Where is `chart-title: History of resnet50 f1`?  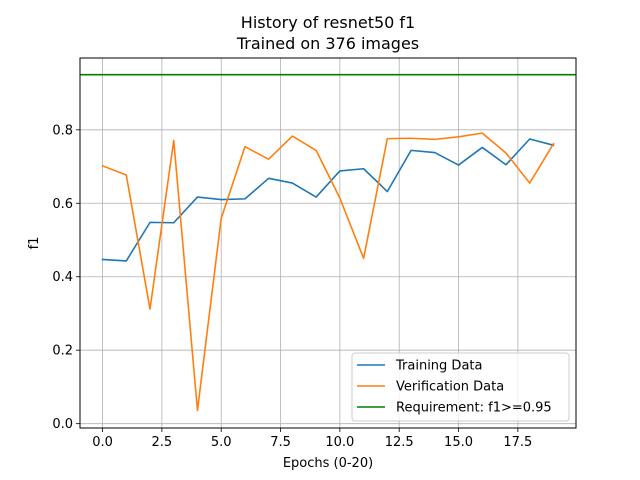
chart-title: History of resnet50 f1 is located at coordinates (328, 22).